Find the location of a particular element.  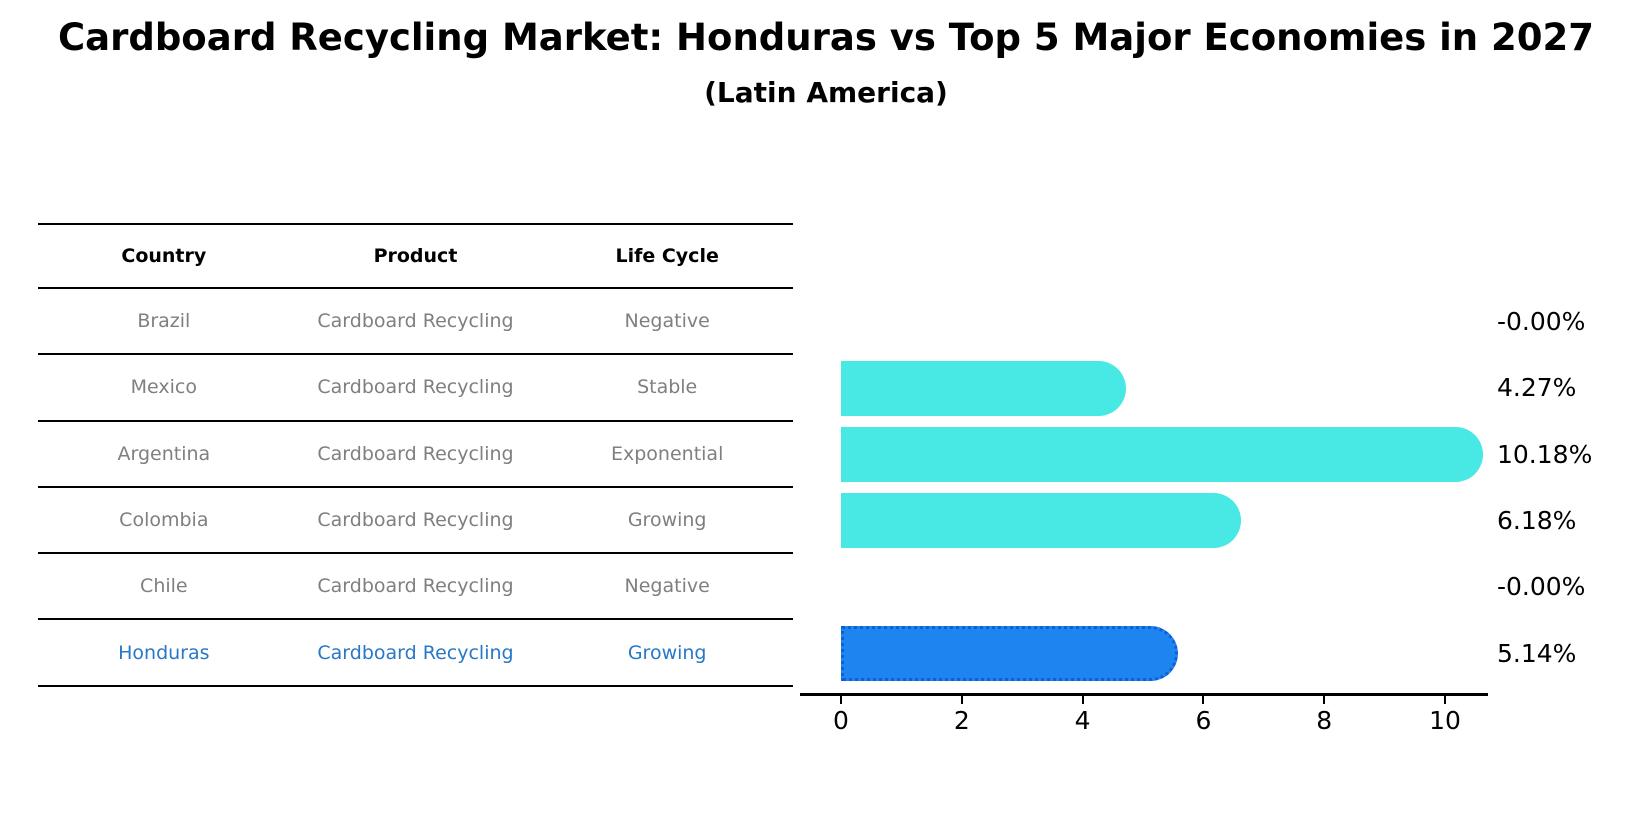

bar-mexico is located at coordinates (983, 388).